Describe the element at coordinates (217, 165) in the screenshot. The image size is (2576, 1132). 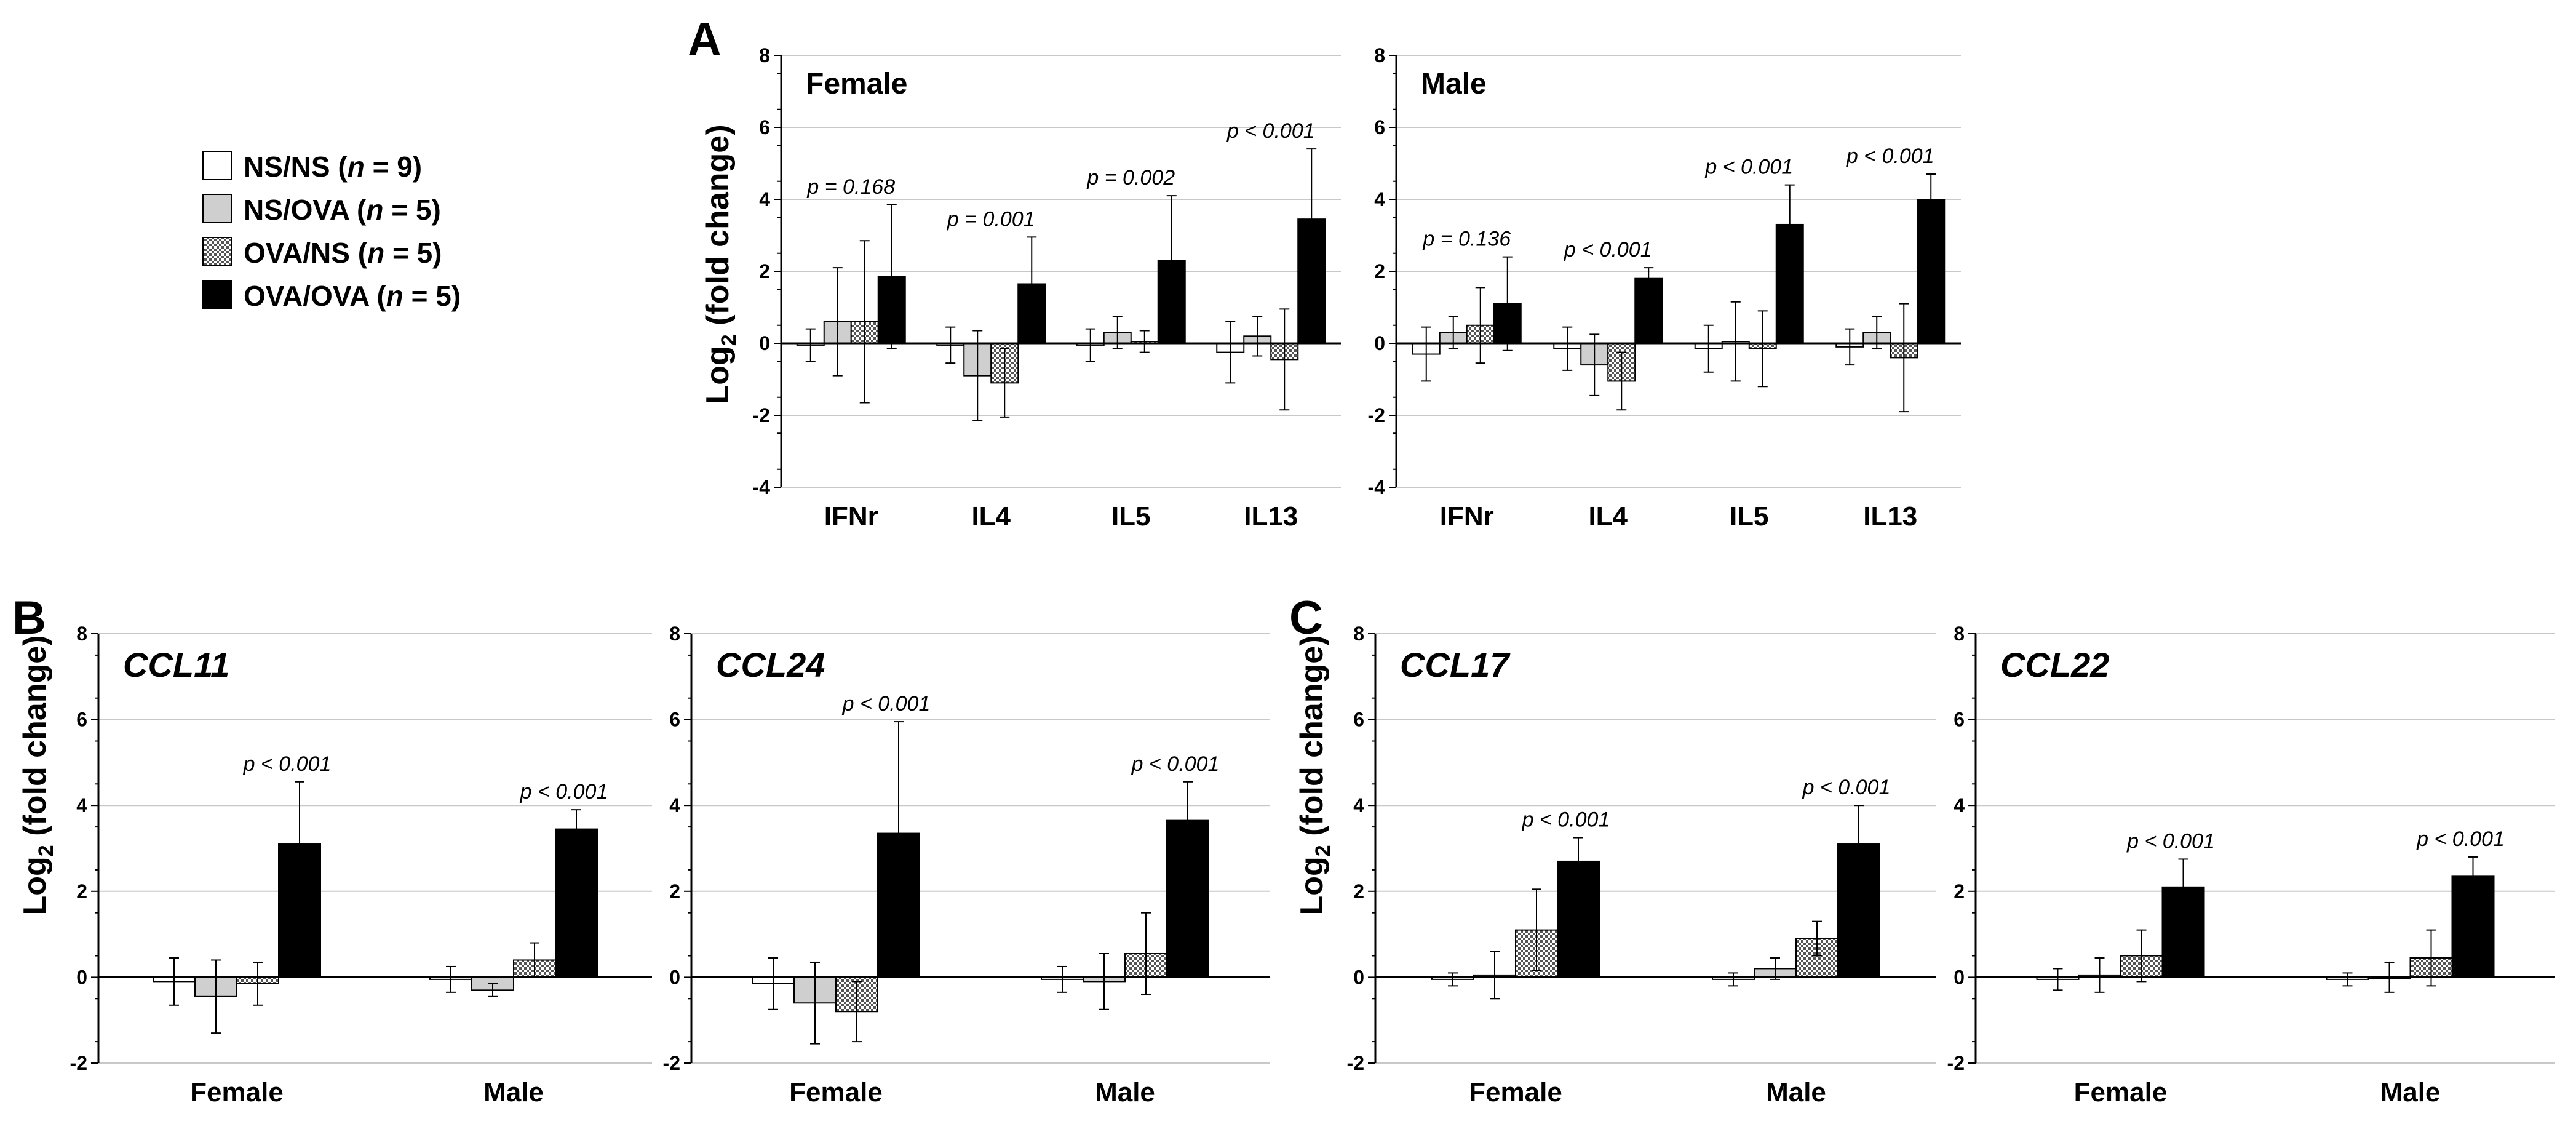
I see `legend-swatch-nsns` at that location.